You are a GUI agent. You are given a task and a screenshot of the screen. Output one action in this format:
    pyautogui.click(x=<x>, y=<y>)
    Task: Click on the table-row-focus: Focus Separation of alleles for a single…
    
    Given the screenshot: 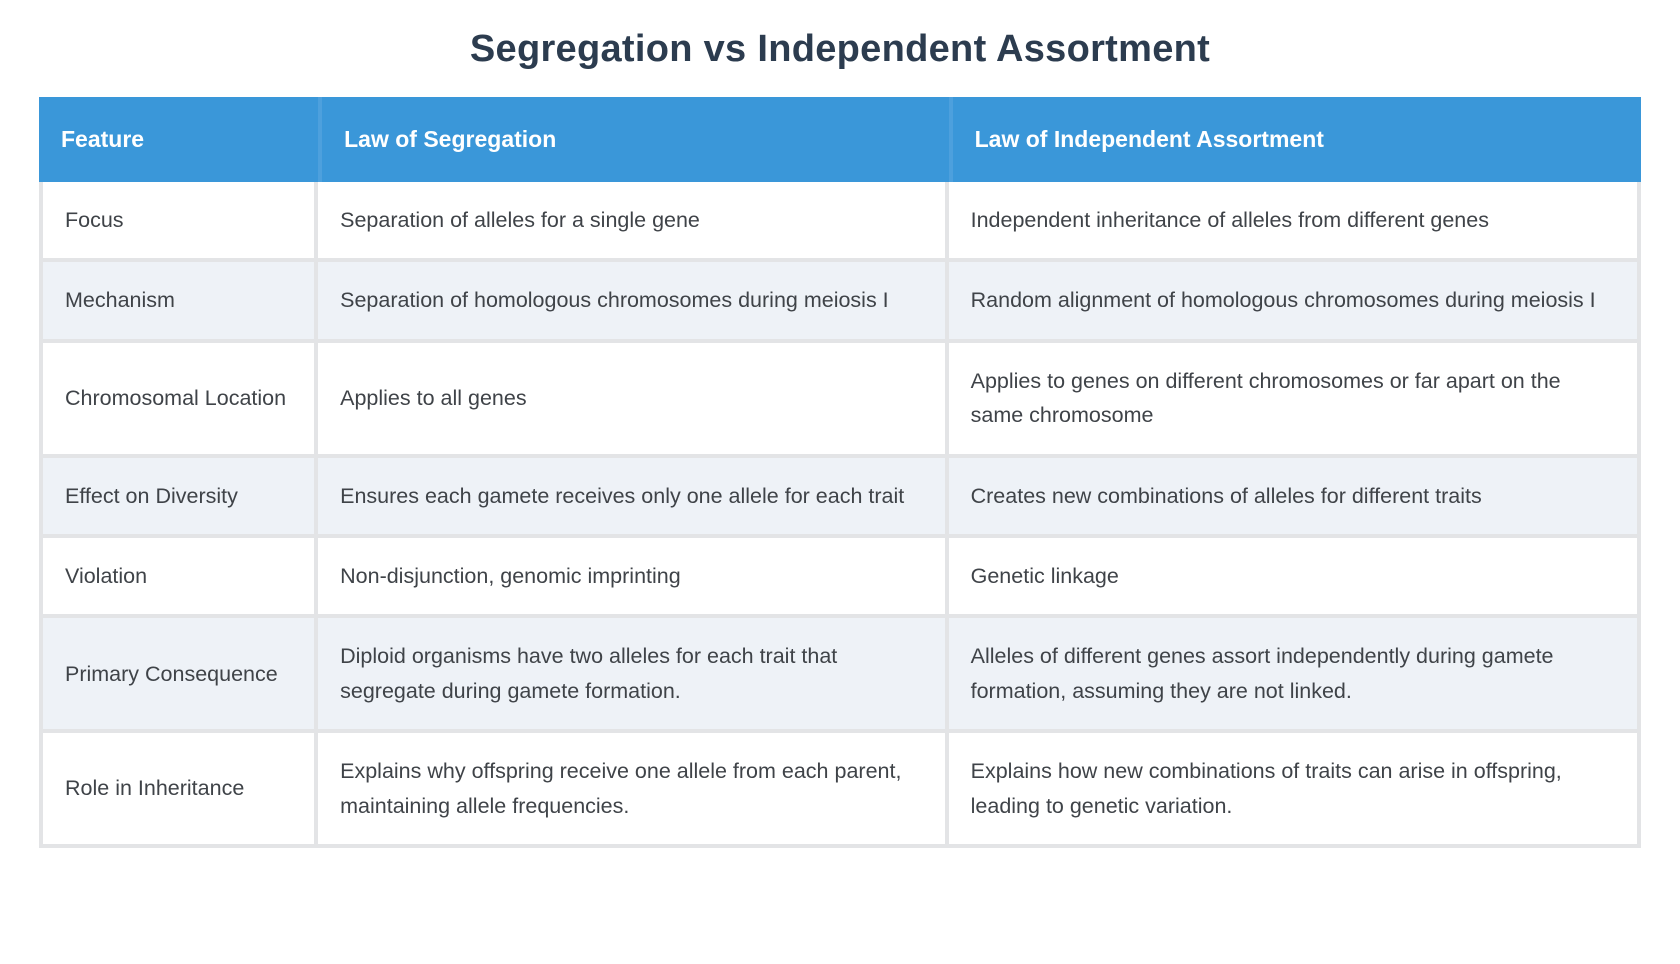 What is the action you would take?
    pyautogui.click(x=840, y=222)
    